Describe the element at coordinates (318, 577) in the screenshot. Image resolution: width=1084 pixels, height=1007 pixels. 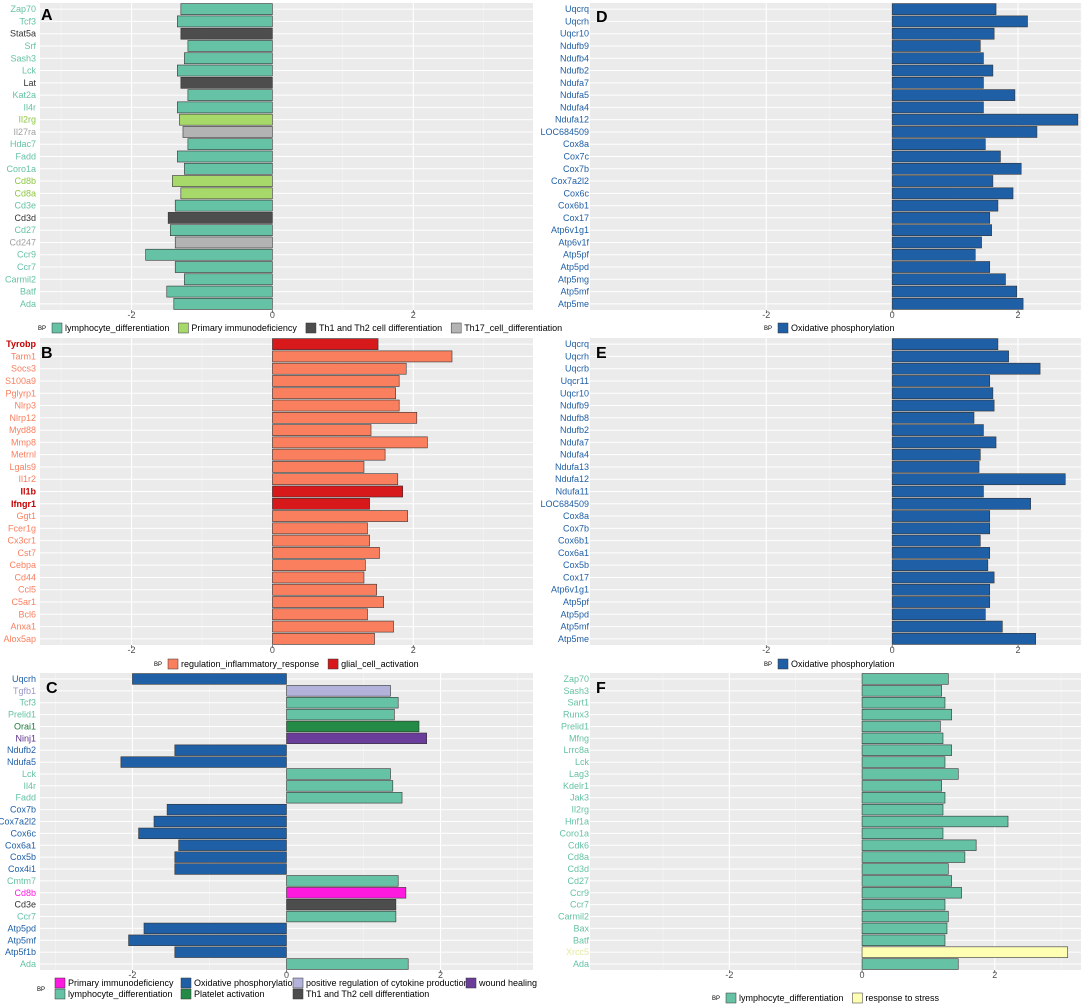
I see `bar-cd44` at that location.